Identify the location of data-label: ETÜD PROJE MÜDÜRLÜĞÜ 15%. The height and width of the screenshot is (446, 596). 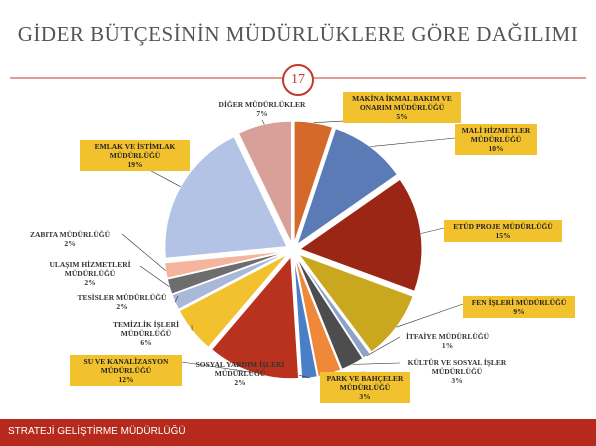
(503, 231).